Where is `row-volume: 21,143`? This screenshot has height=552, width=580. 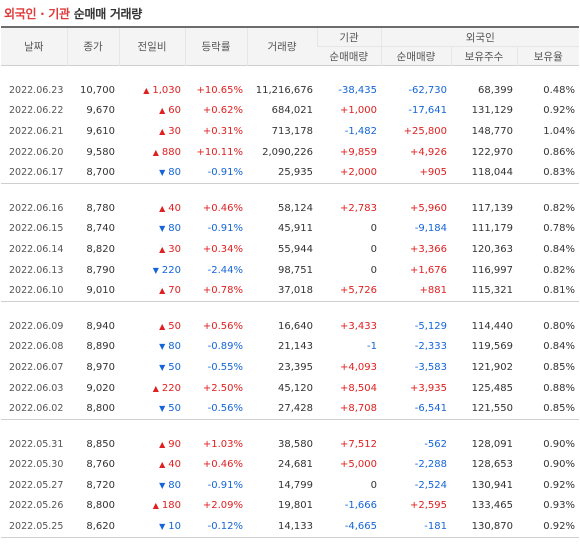 row-volume: 21,143 is located at coordinates (295, 347).